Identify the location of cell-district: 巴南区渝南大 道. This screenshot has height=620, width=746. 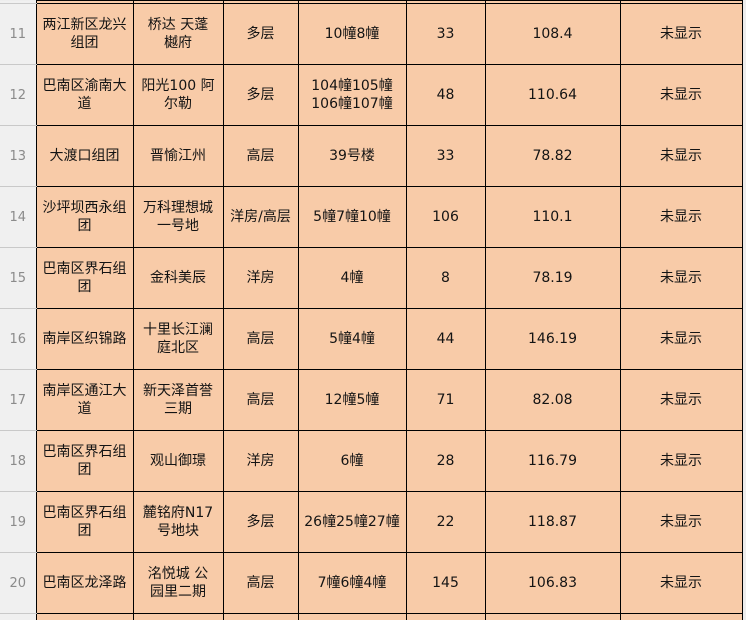
(84, 95).